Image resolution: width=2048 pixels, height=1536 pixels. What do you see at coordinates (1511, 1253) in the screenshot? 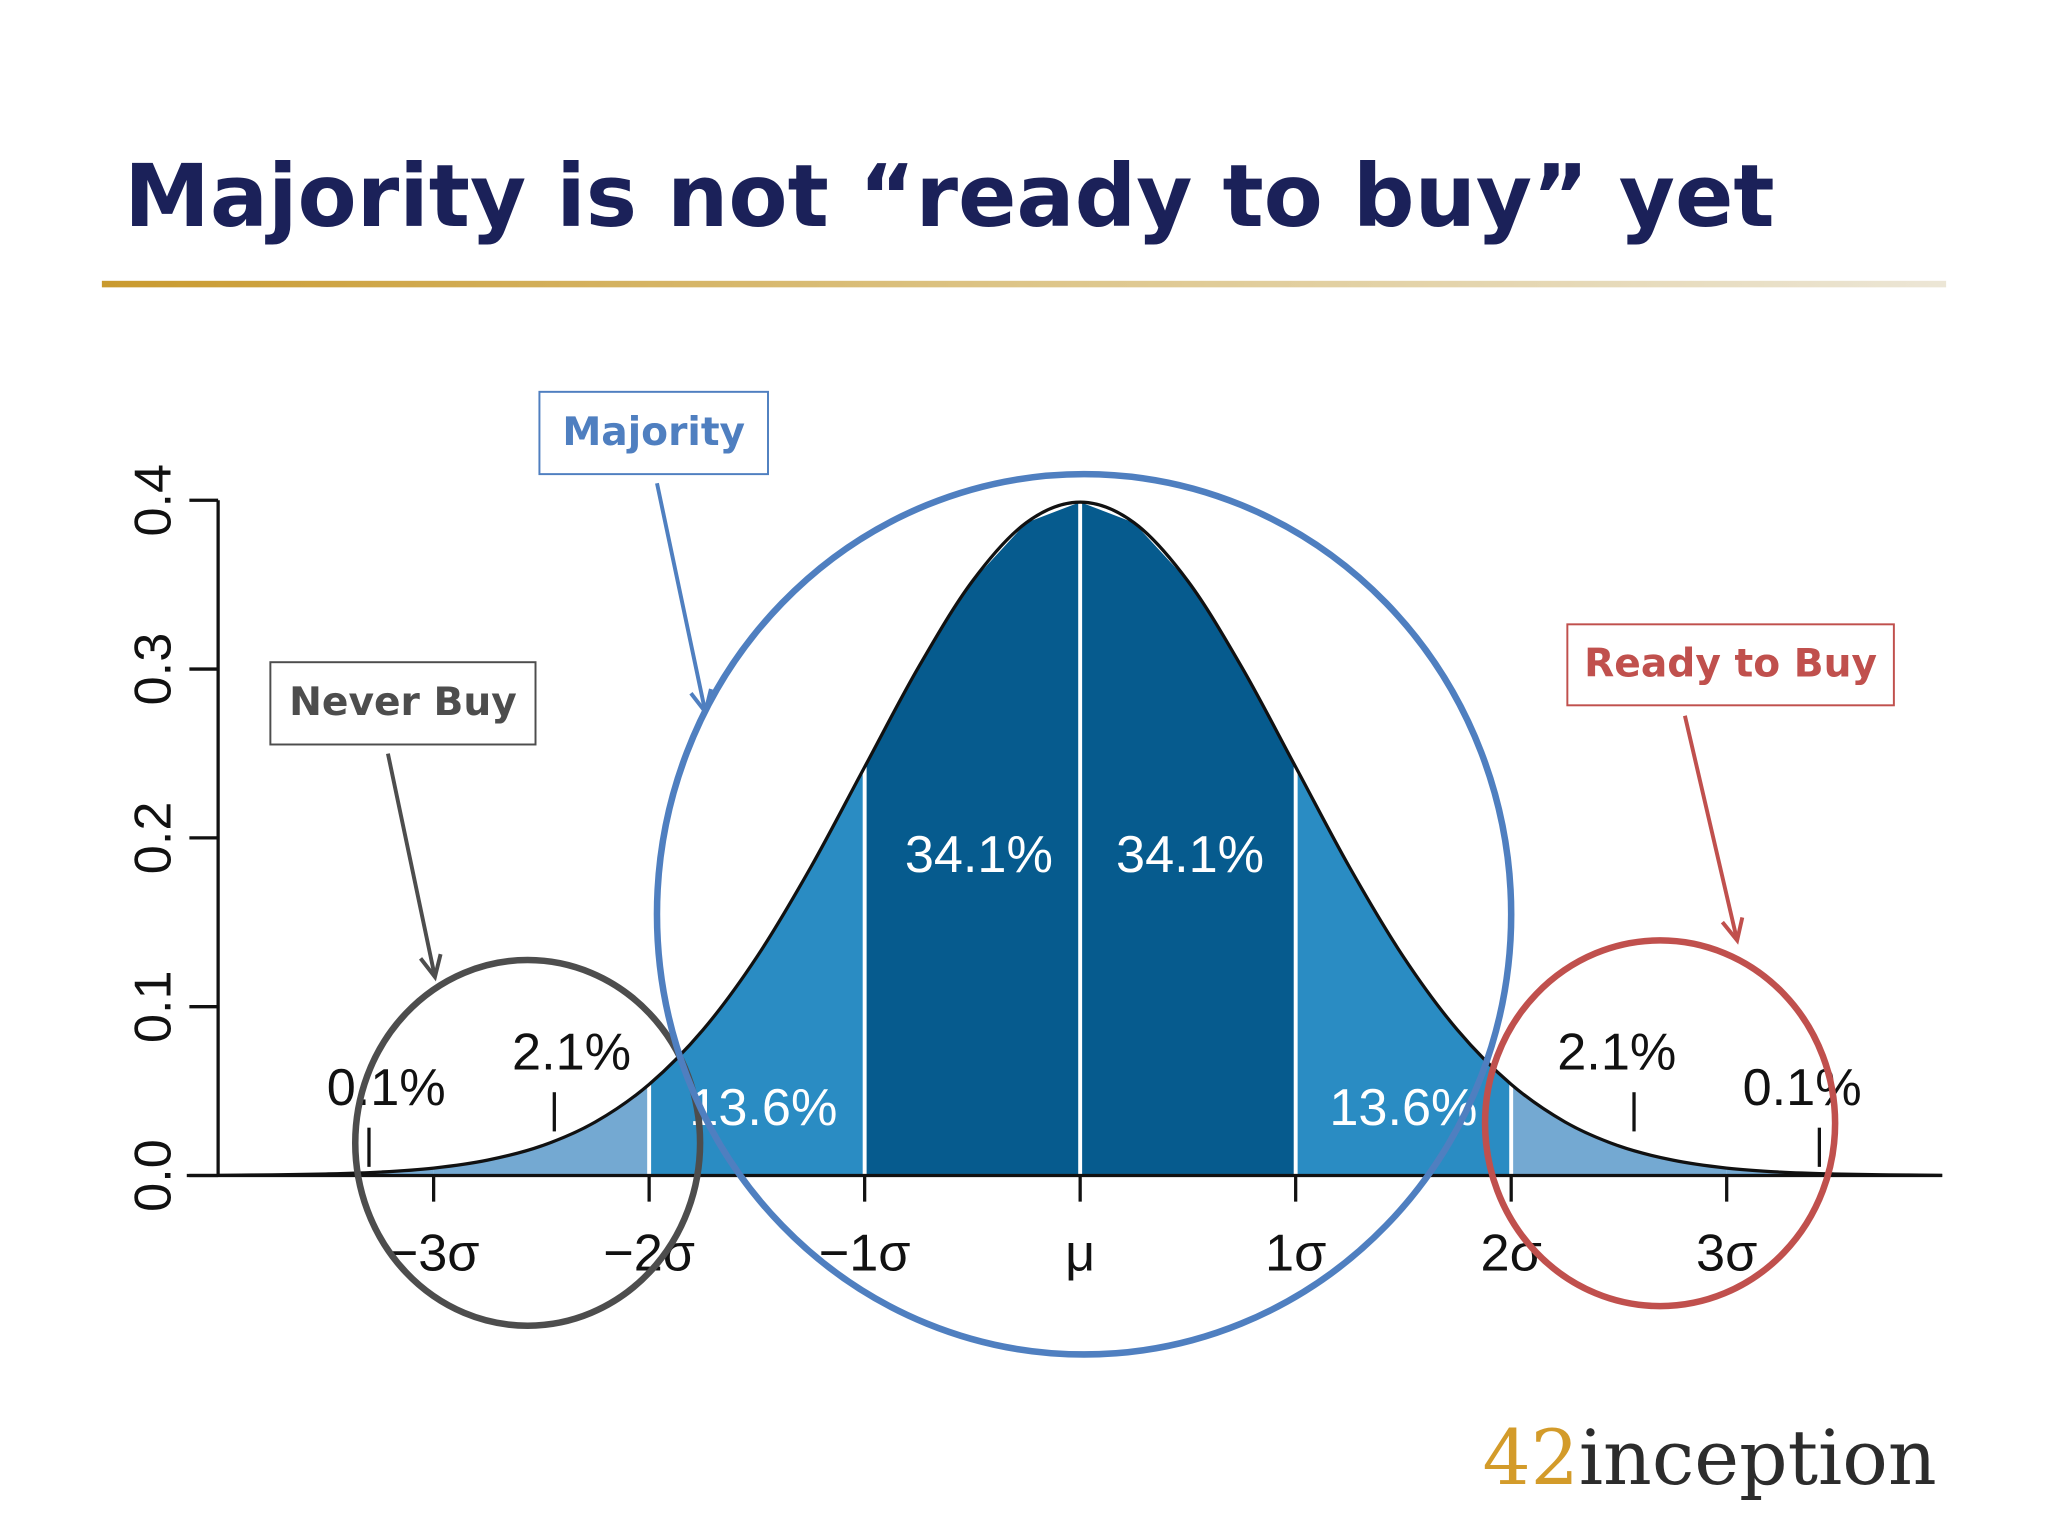
I see `x-tick-label: 2σ` at bounding box center [1511, 1253].